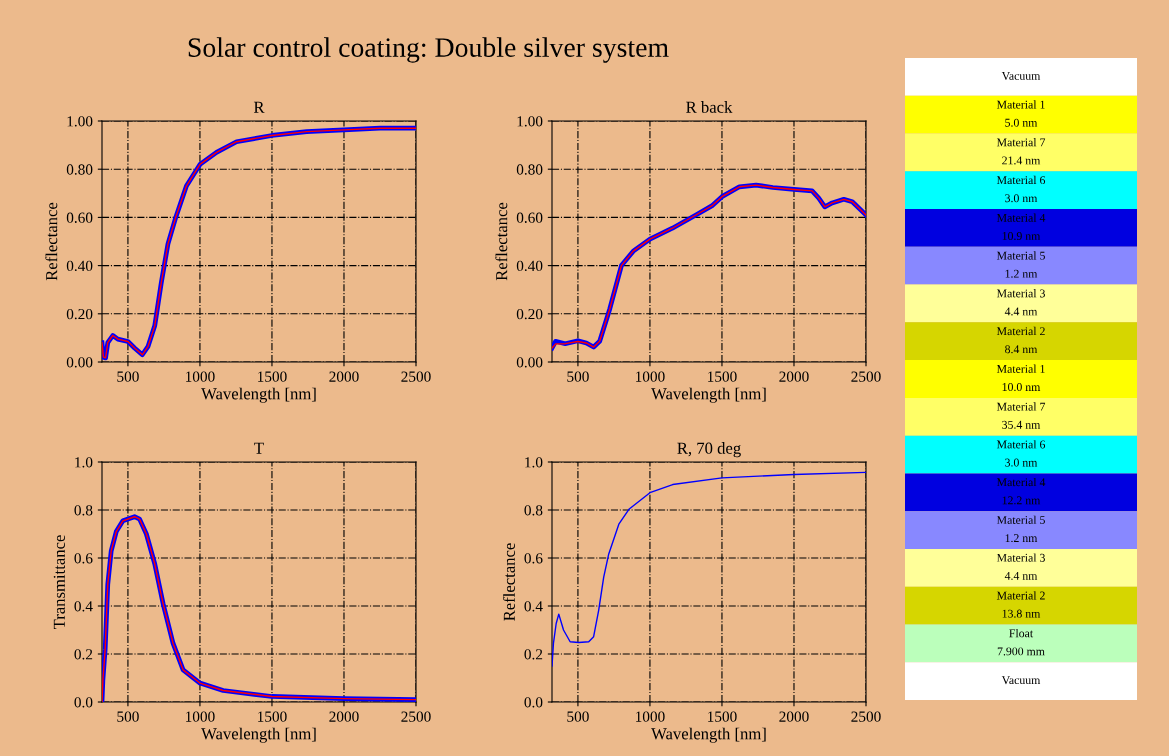 This screenshot has width=1169, height=756. What do you see at coordinates (1021, 226) in the screenshot?
I see `category-label: Material 4 10.9 nm` at bounding box center [1021, 226].